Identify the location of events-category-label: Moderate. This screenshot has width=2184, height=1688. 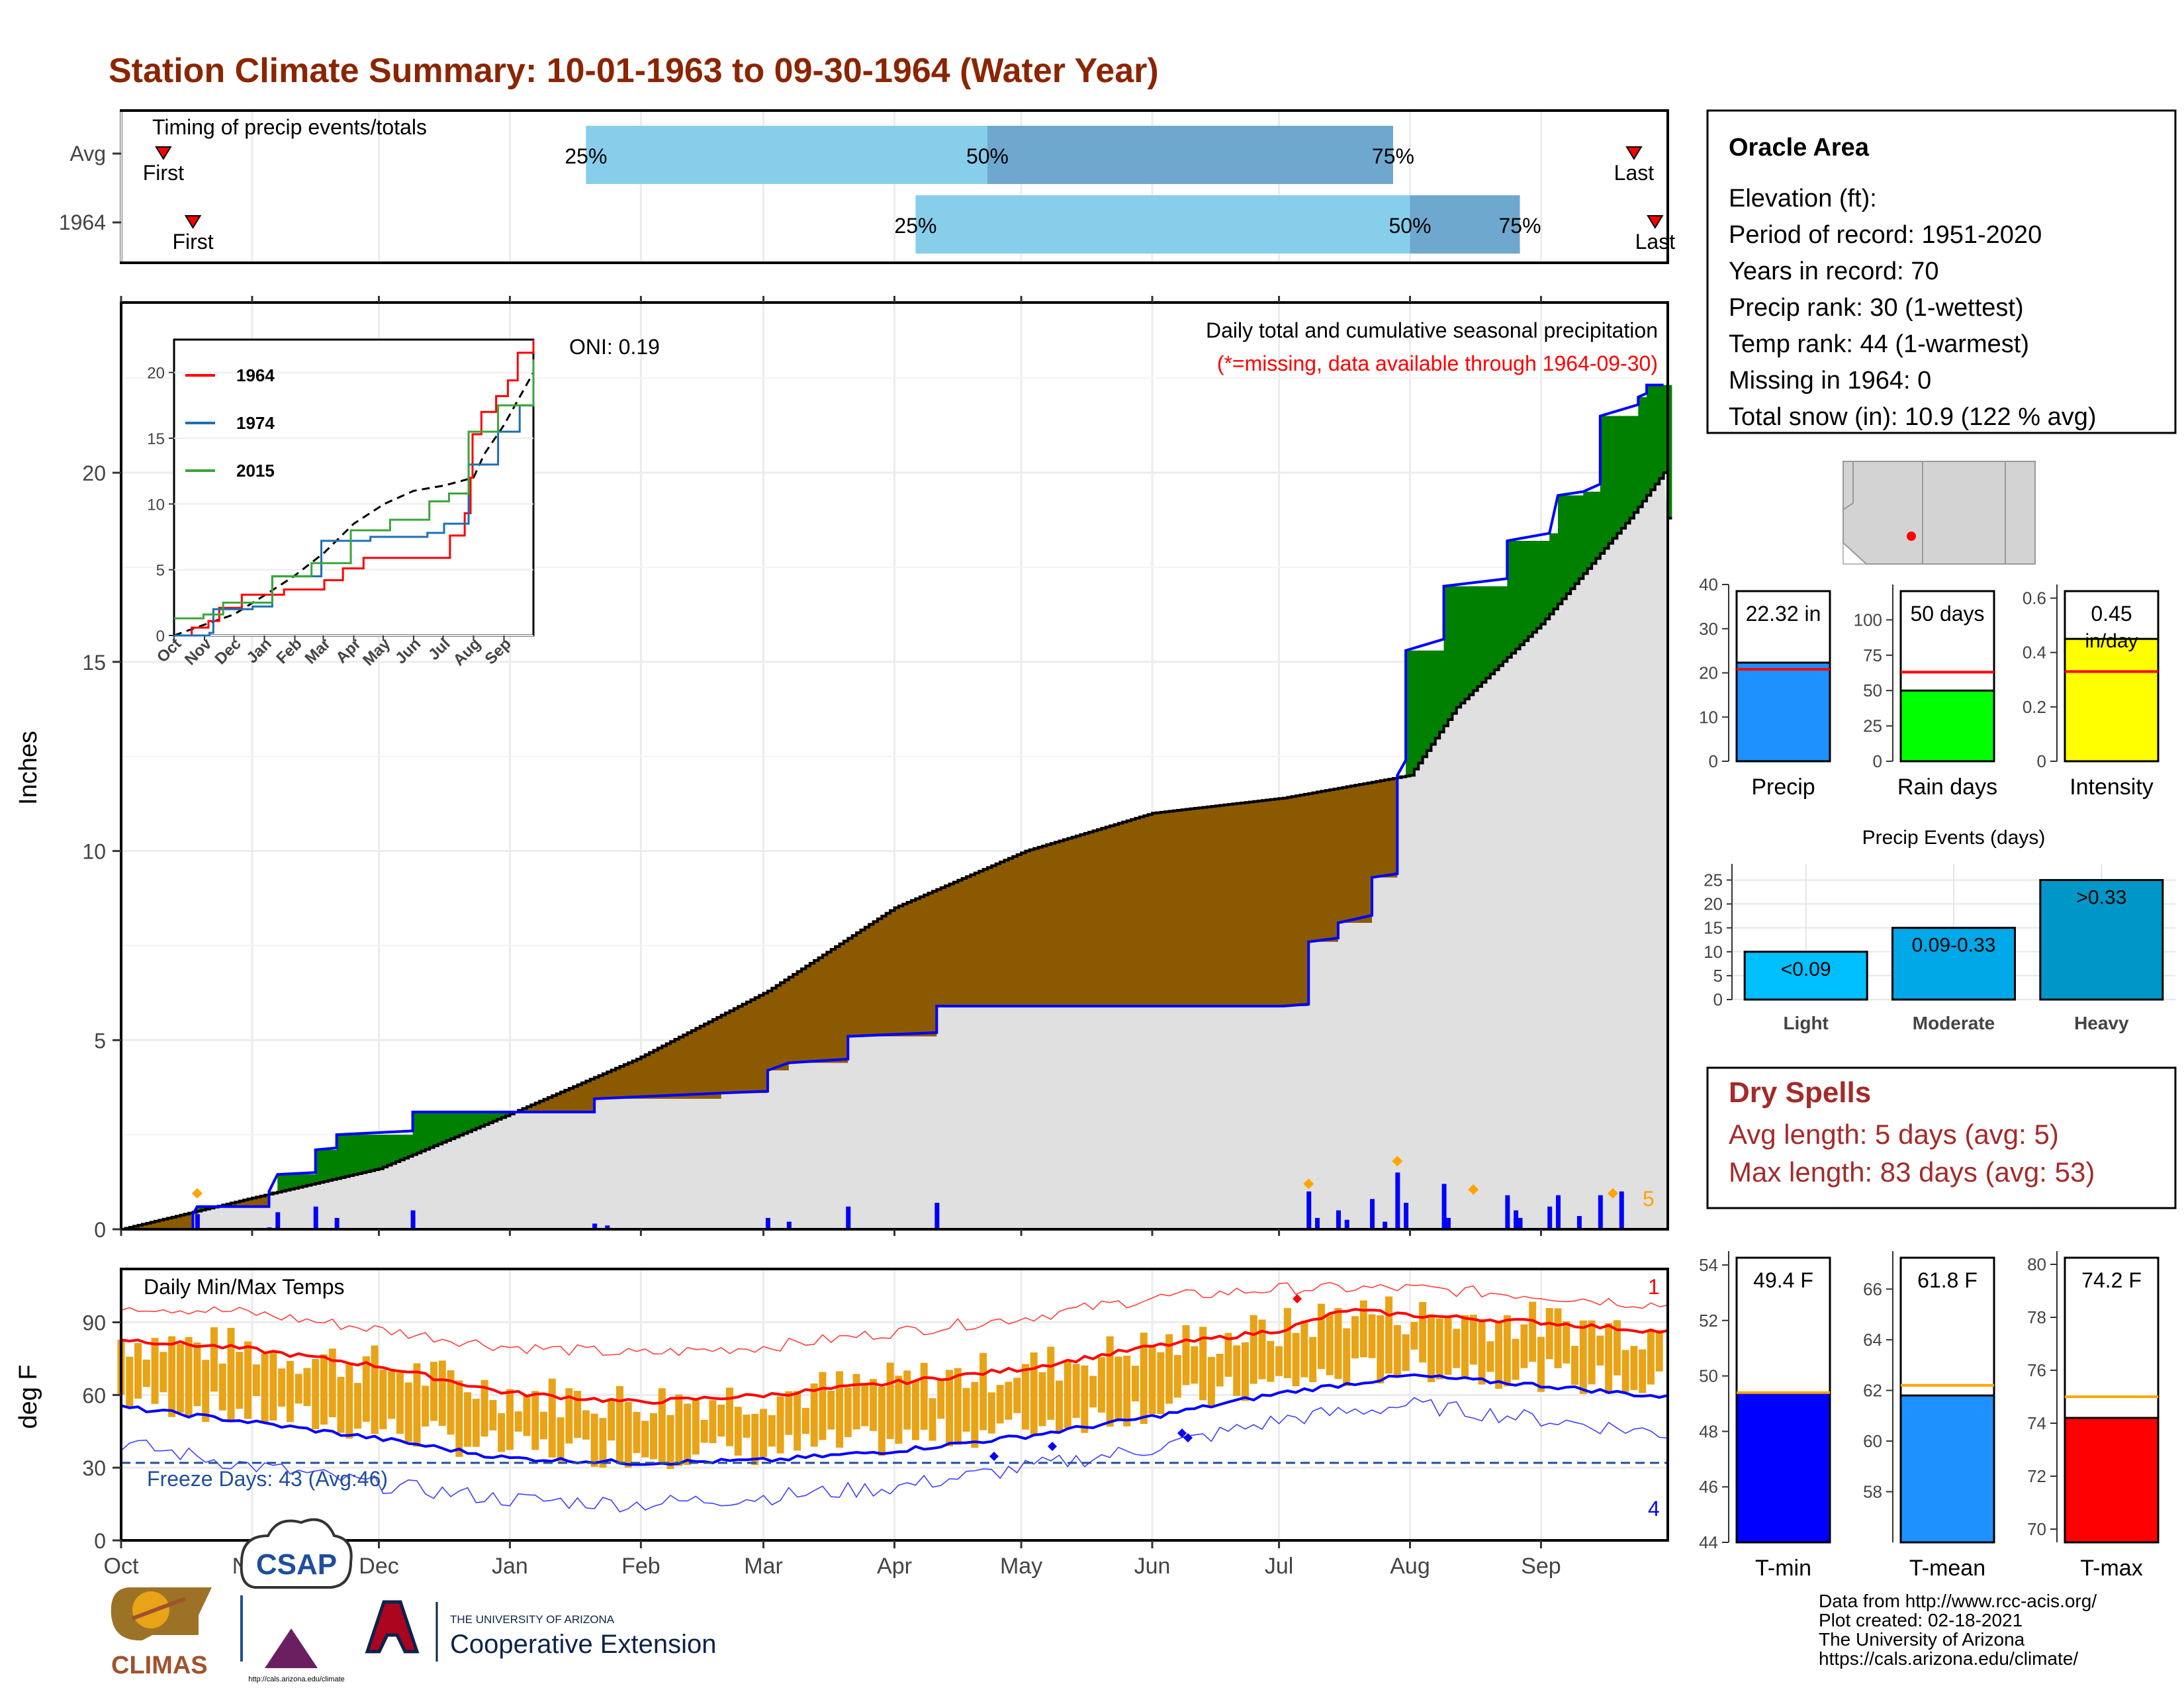
(1954, 1023).